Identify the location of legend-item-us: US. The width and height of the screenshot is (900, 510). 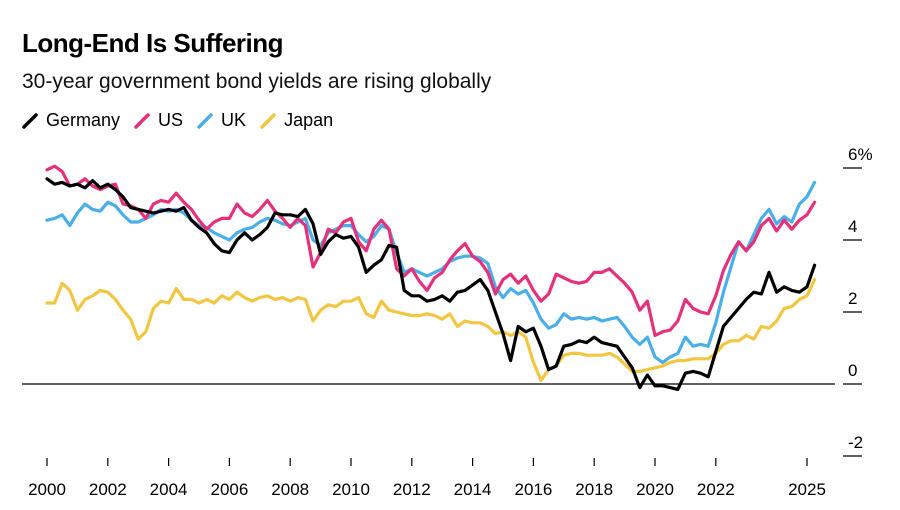
(158, 120).